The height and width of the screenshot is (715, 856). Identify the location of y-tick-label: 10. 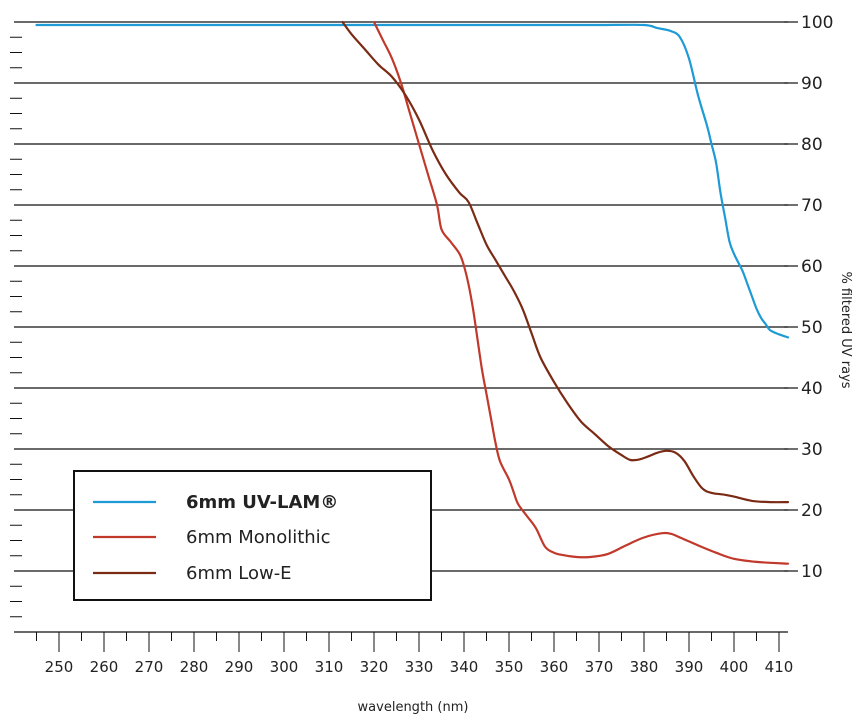
(812, 572).